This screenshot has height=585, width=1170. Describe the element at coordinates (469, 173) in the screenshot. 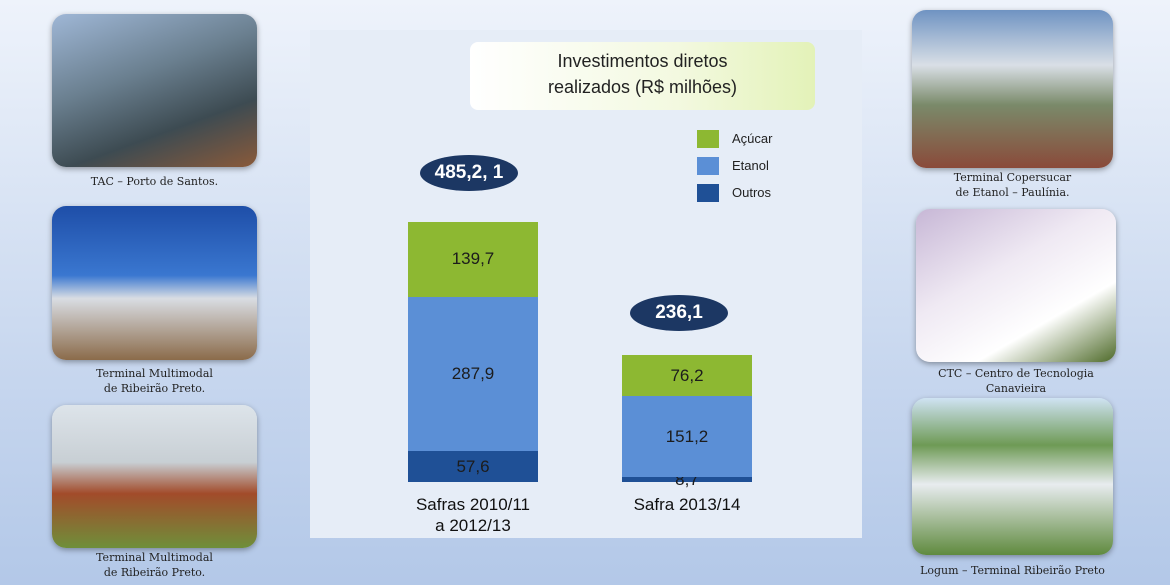

I see `total-annotation: 485,2, 1` at that location.